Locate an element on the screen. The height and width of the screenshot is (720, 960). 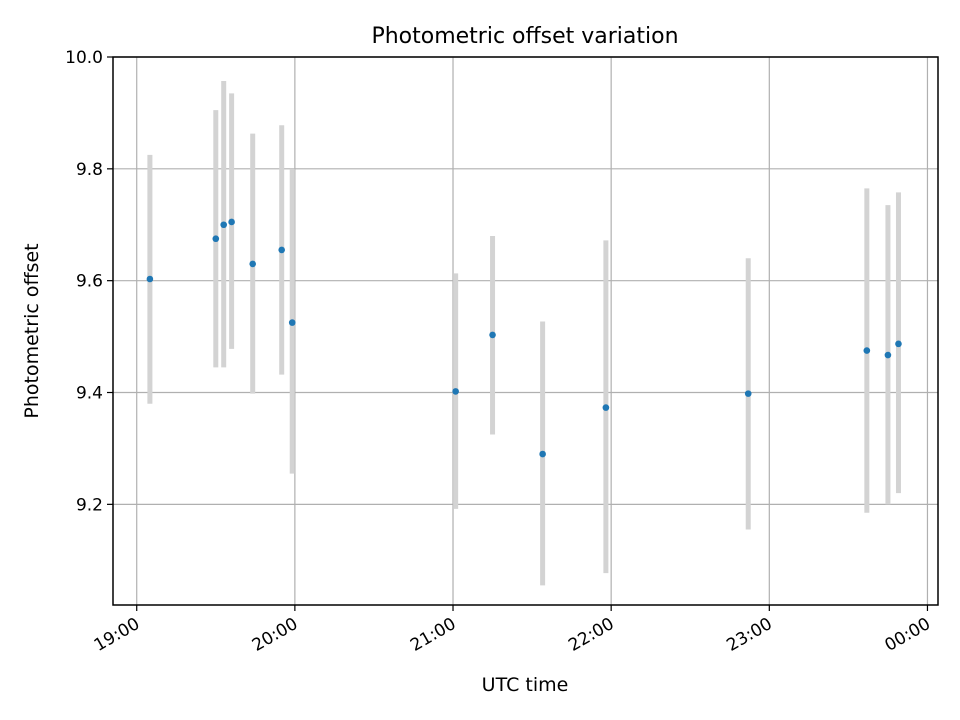
x-tick-label: 20:00 is located at coordinates (275, 635).